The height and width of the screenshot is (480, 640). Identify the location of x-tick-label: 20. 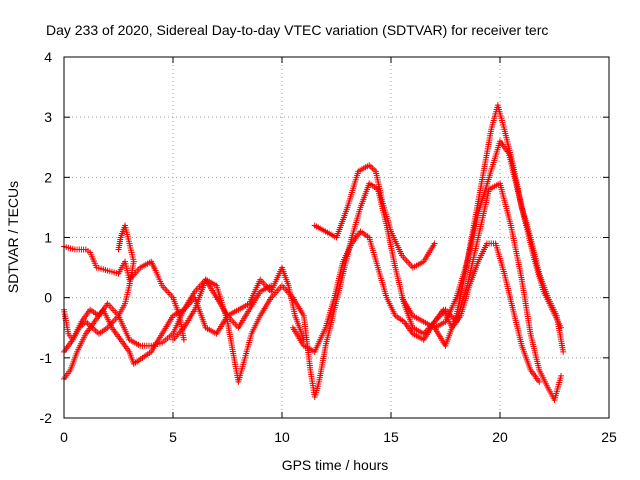
(500, 437).